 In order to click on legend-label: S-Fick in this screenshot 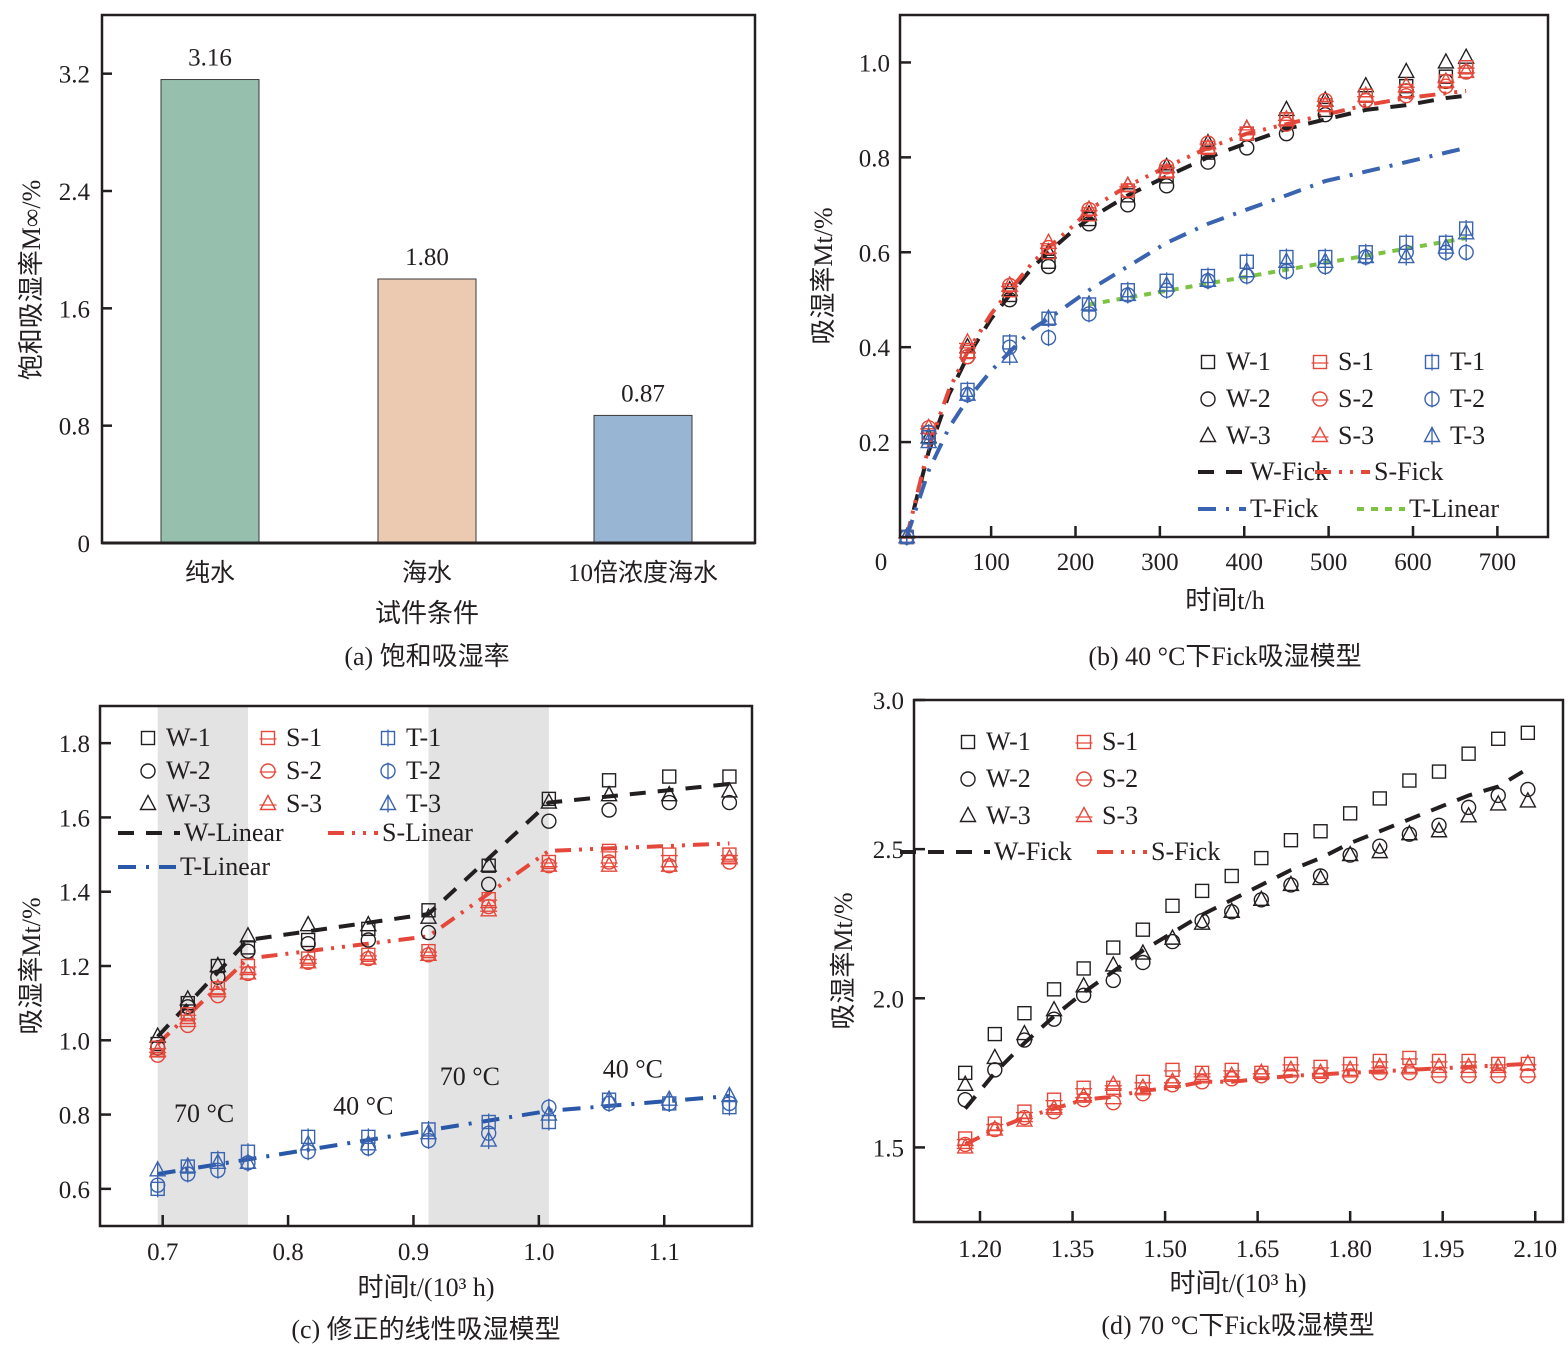, I will do `click(1185, 851)`.